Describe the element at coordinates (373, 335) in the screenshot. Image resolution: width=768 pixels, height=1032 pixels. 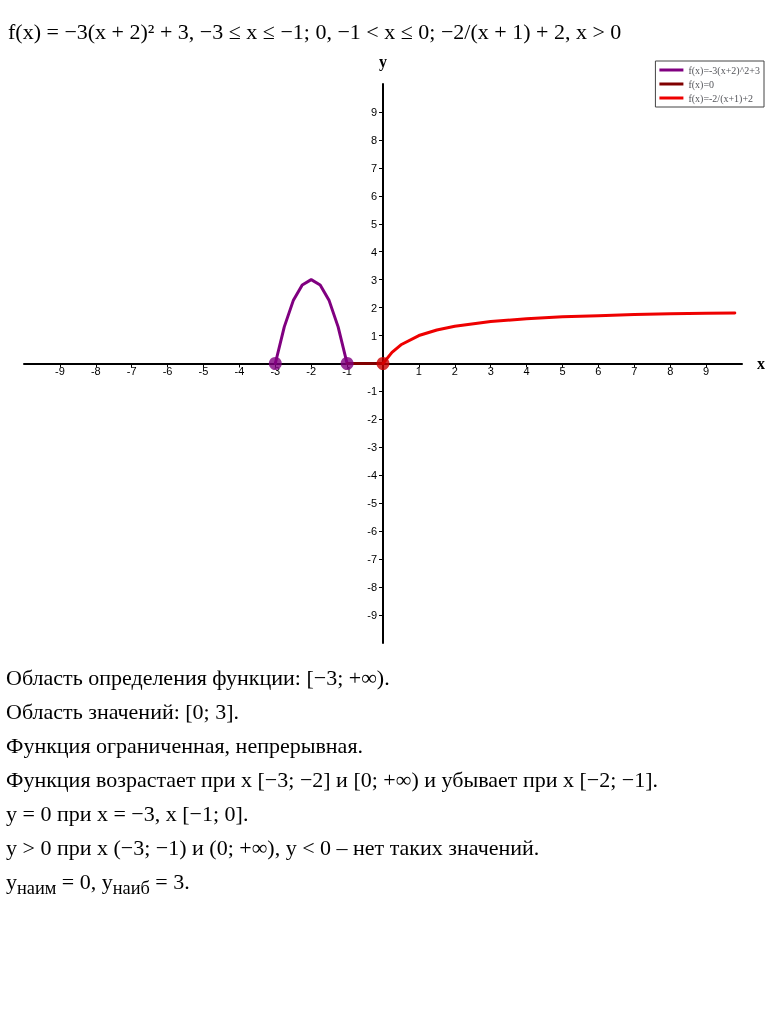
I see `y-tick-label: 1` at that location.